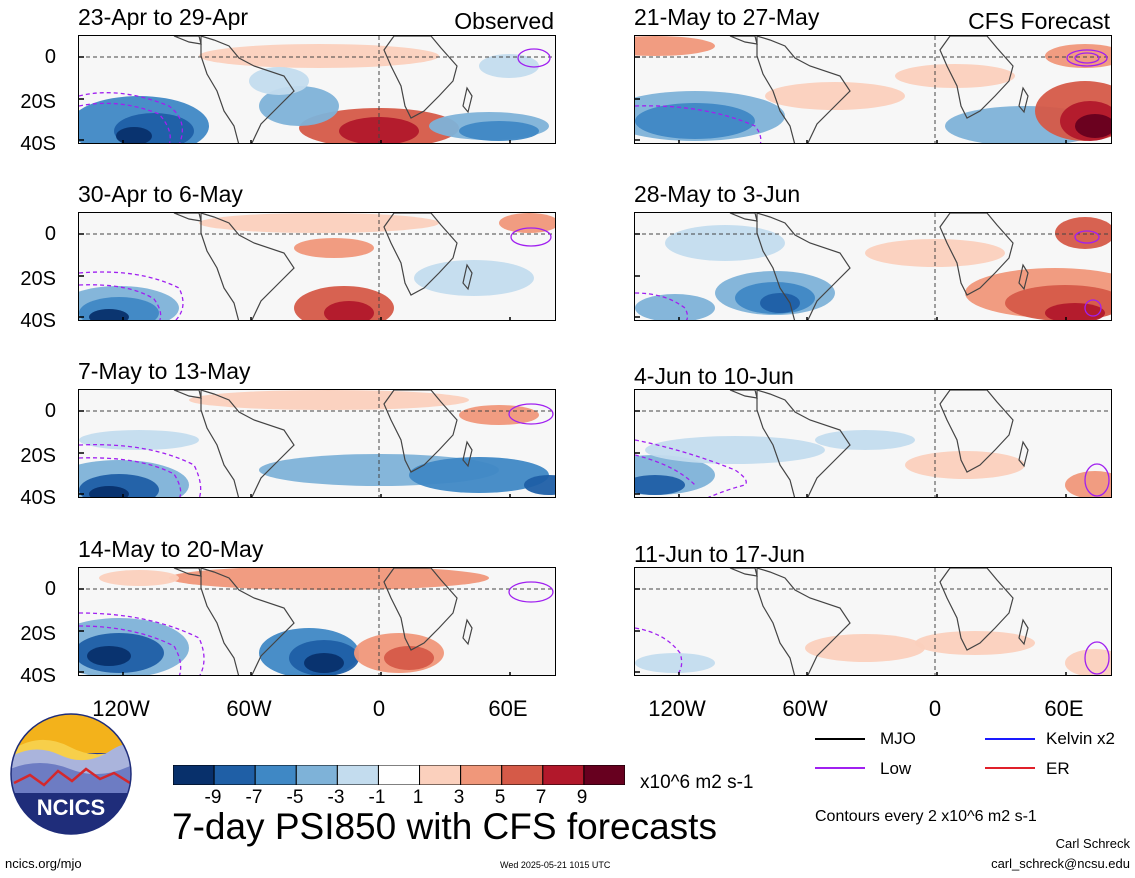 The height and width of the screenshot is (878, 1135). Describe the element at coordinates (336, 797) in the screenshot. I see `colorbar-label: -3` at that location.